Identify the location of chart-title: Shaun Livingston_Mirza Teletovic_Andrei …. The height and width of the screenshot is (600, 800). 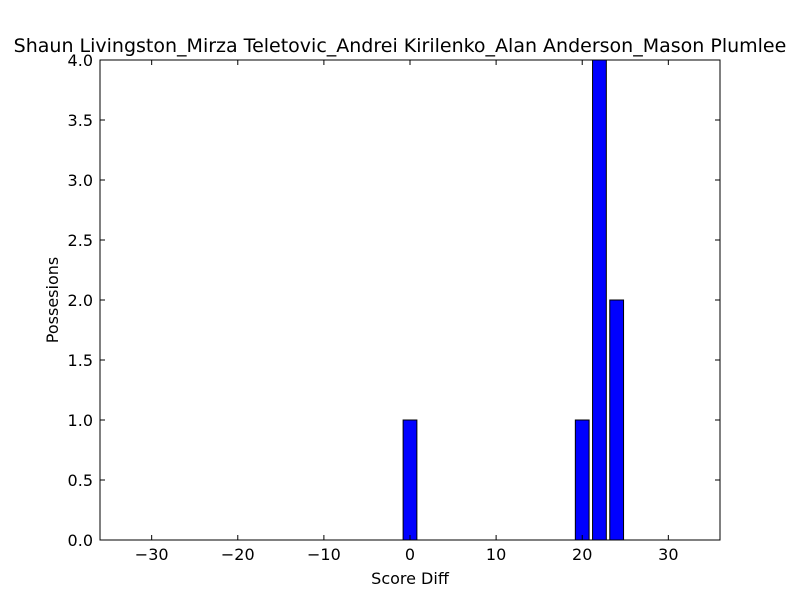
(400, 46).